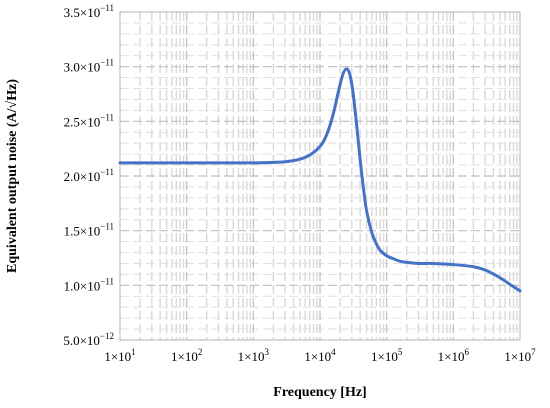  I want to click on y-tick-label: 5.0×10⁻¹², so click(88, 339).